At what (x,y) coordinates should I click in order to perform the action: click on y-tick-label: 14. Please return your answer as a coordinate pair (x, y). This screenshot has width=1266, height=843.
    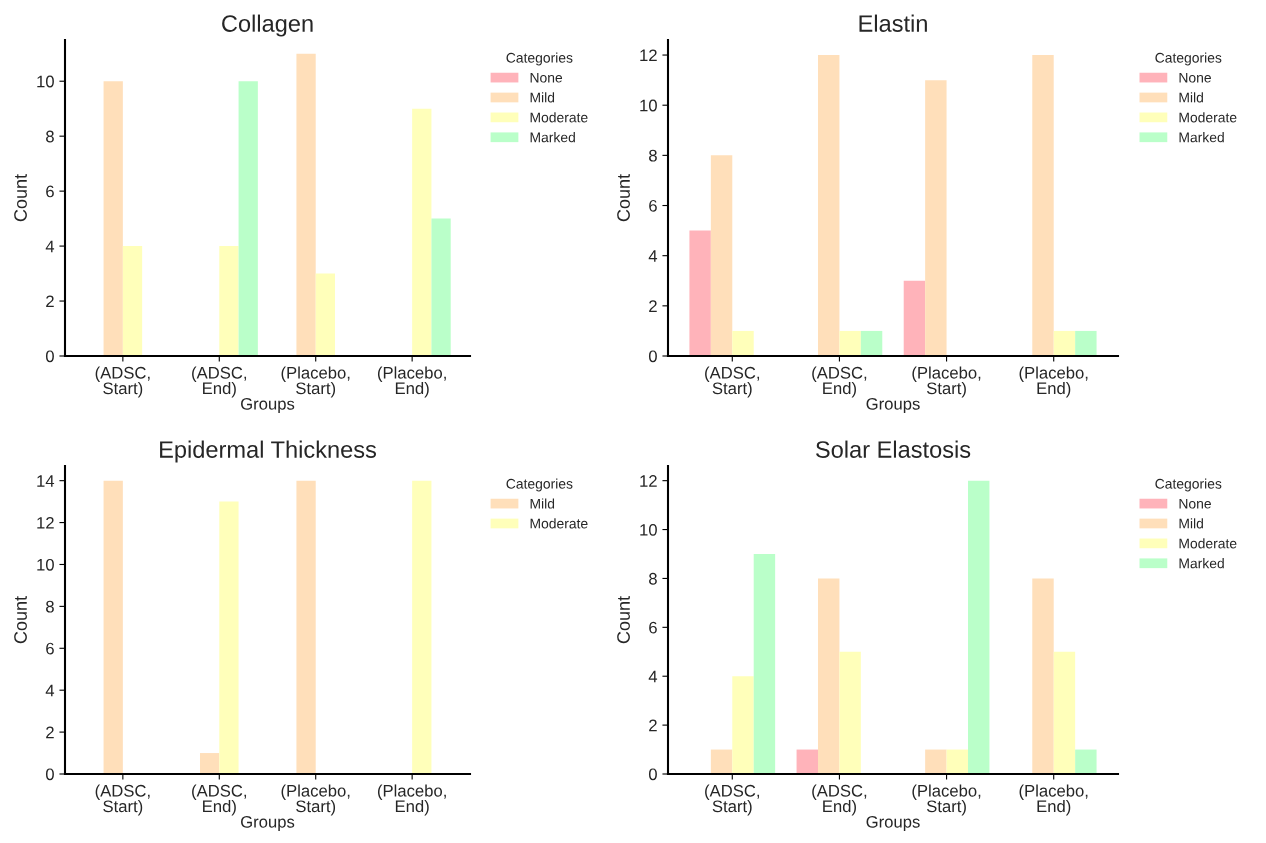
    Looking at the image, I should click on (46, 481).